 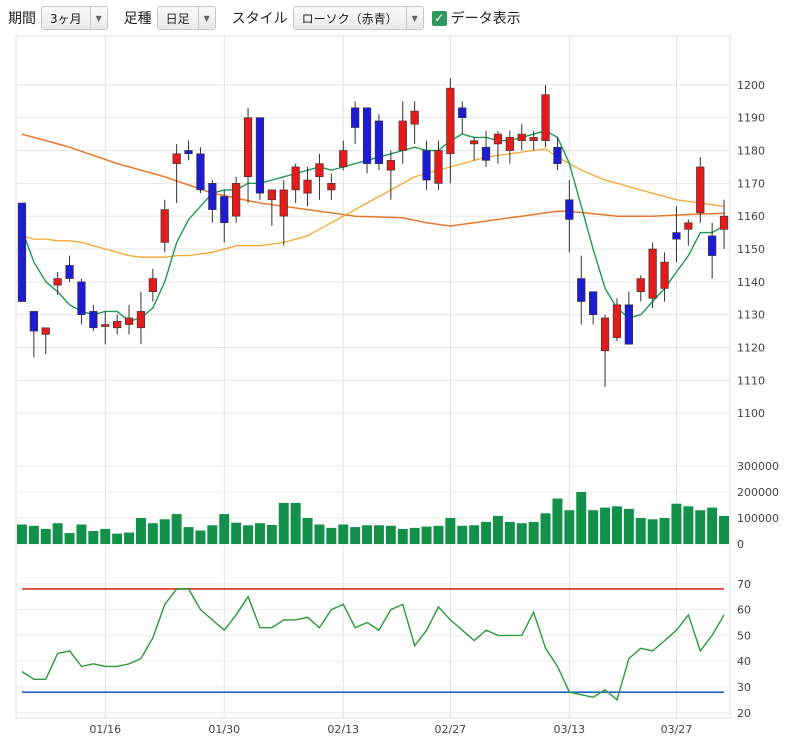 What do you see at coordinates (439, 18) in the screenshot?
I see `checkmark-icon: ✓` at bounding box center [439, 18].